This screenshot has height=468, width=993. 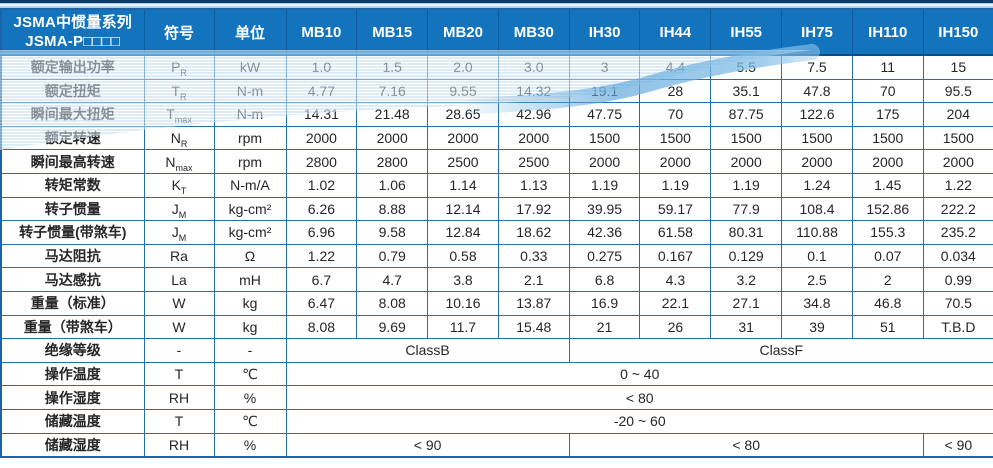 I want to click on value-cell-mb20: 2.0, so click(x=463, y=67).